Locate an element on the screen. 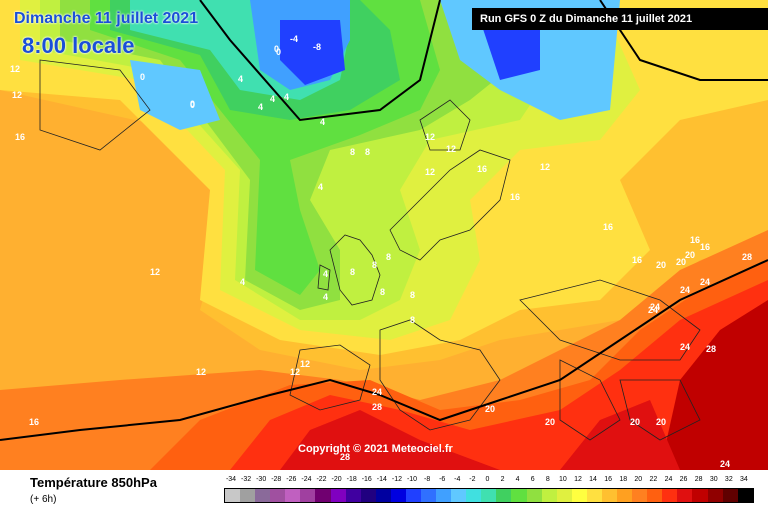 Image resolution: width=768 pixels, height=512 pixels. legend-tick-label: 12 is located at coordinates (578, 479).